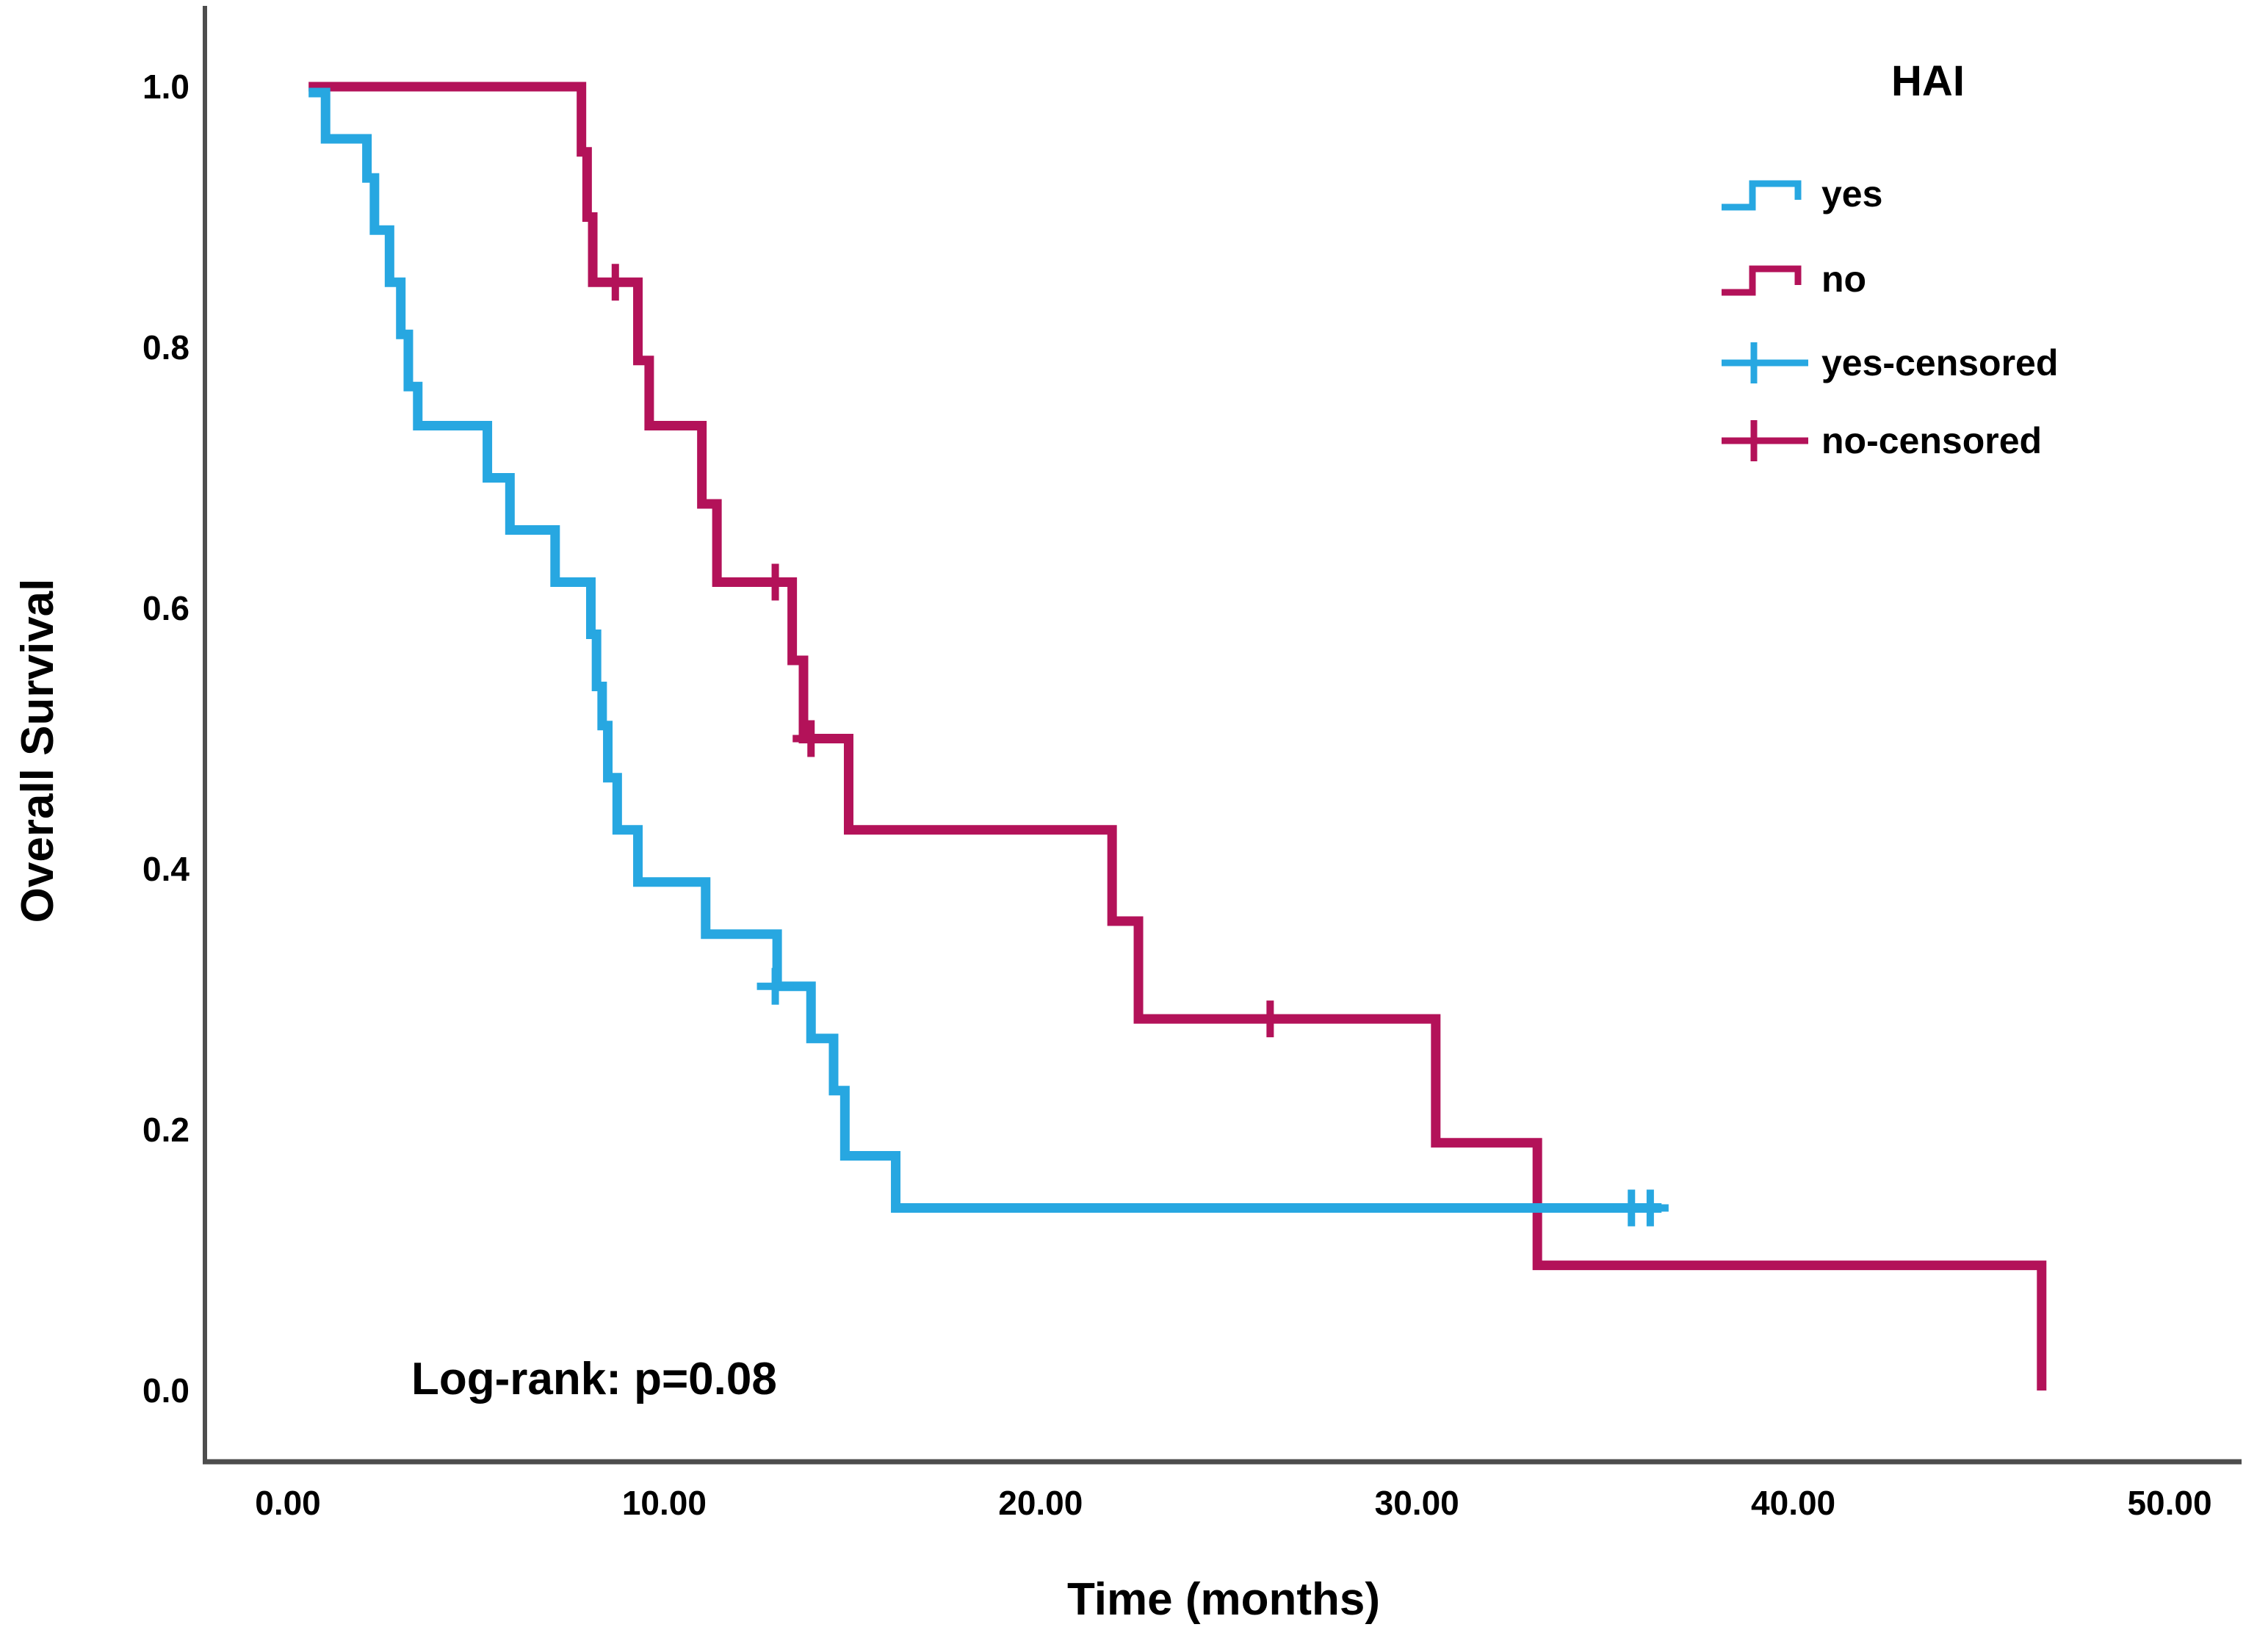 This screenshot has height=1652, width=2257. Describe the element at coordinates (165, 87) in the screenshot. I see `y-tick-label: 1.0` at that location.